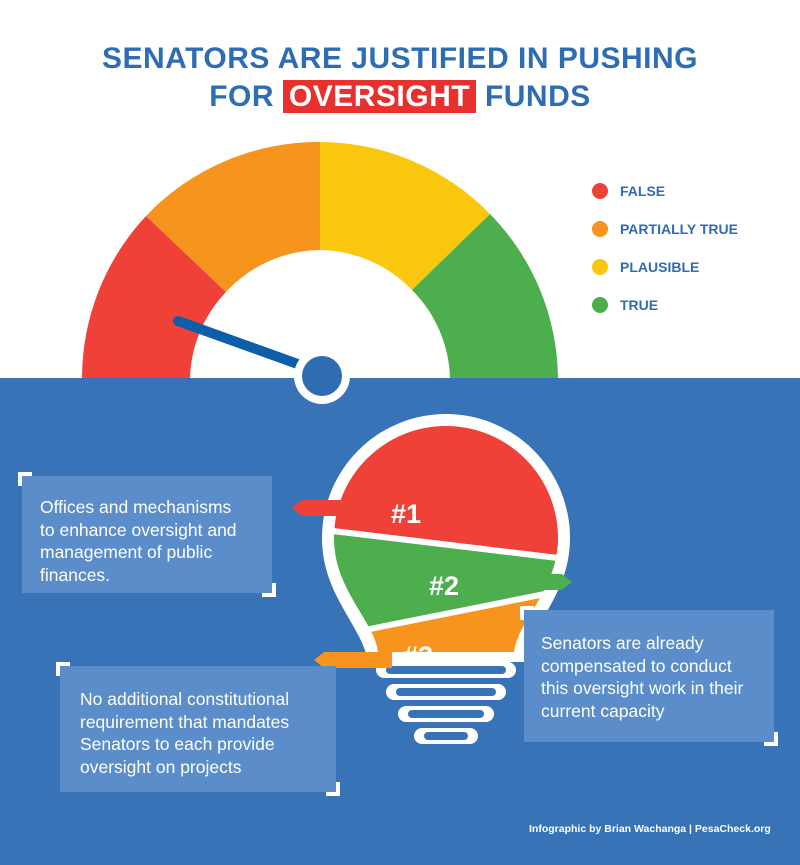 This screenshot has width=800, height=865. What do you see at coordinates (446, 714) in the screenshot?
I see `bulb-base-ring-3-inner` at bounding box center [446, 714].